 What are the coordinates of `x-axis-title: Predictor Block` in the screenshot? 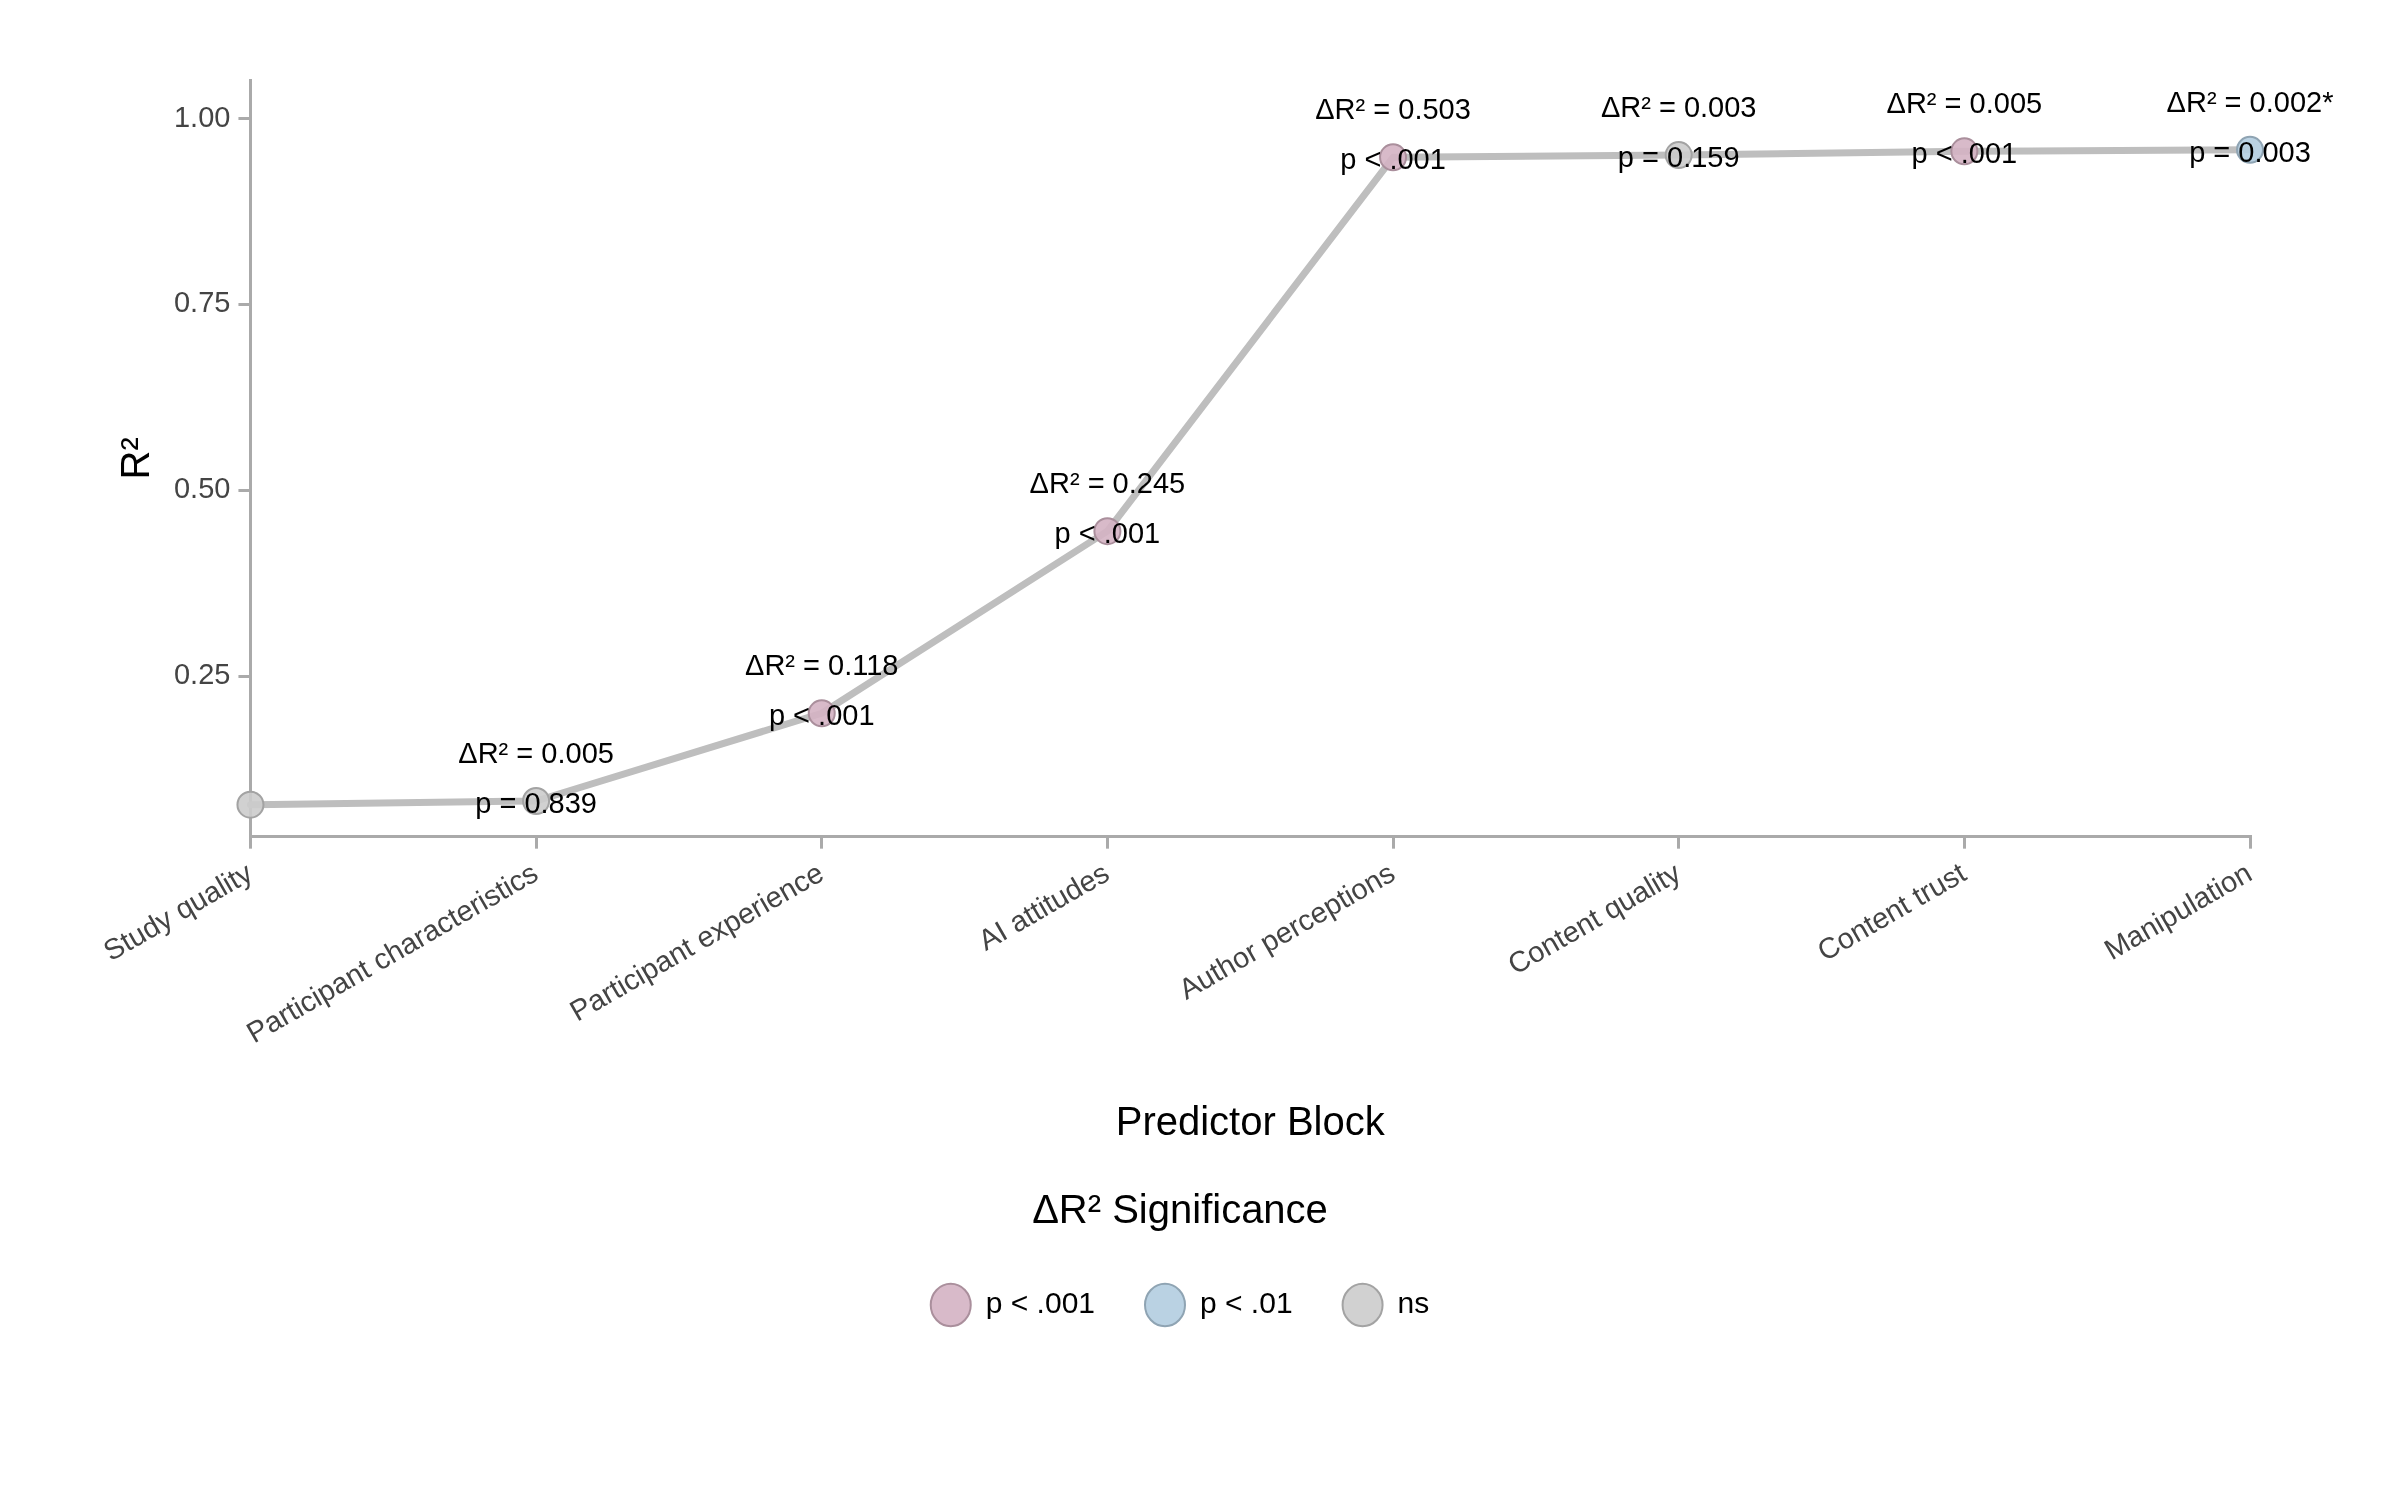 It's located at (1250, 1121).